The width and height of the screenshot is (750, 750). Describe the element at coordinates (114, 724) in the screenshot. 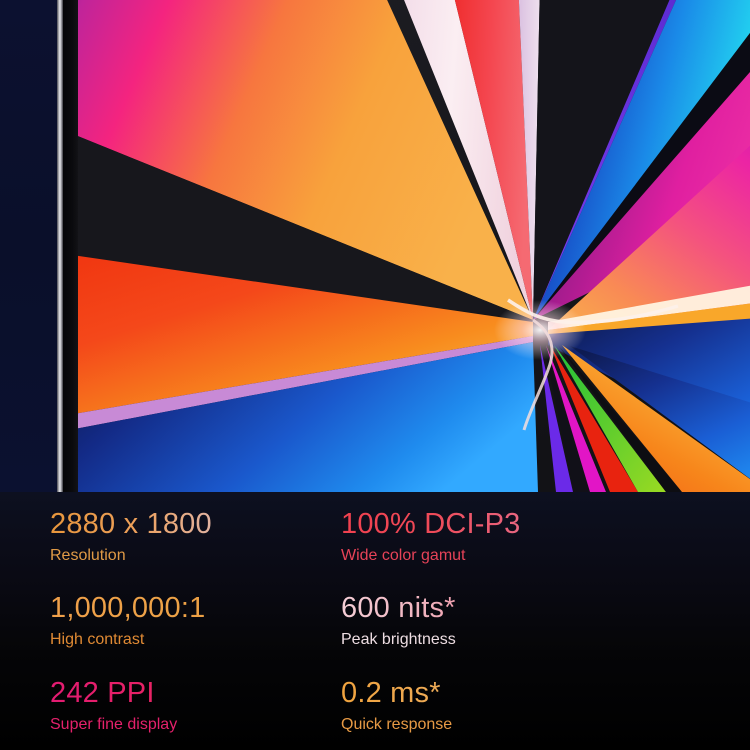

I see `spec-label-ppi: Super fine display` at that location.